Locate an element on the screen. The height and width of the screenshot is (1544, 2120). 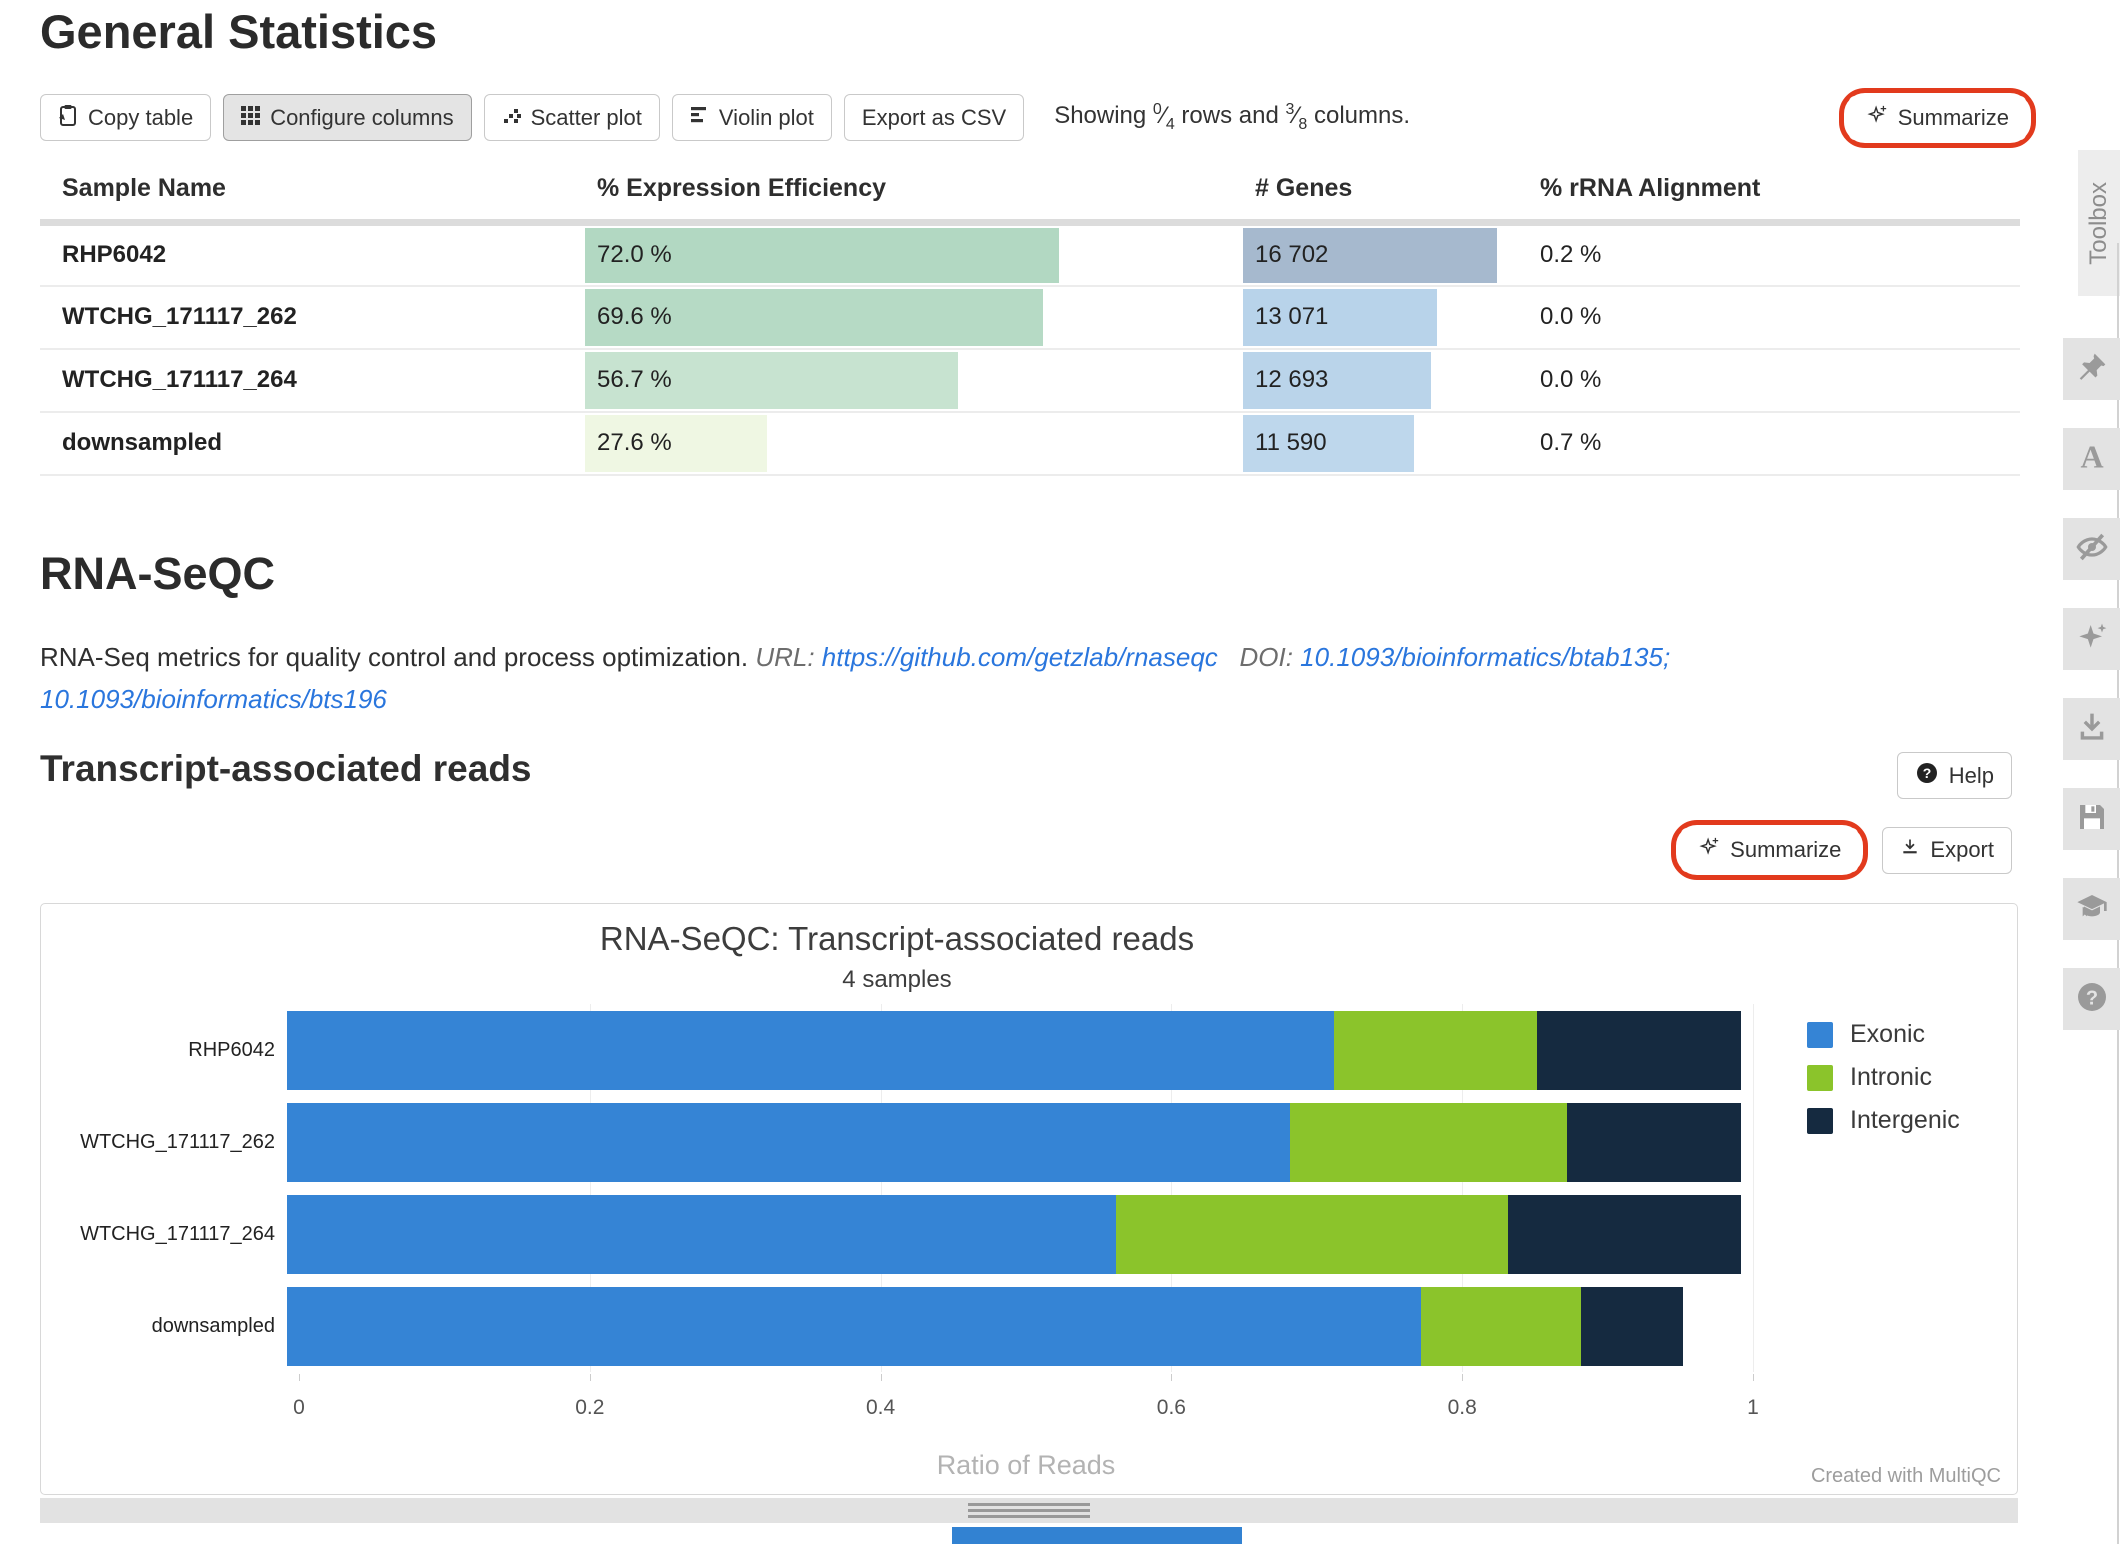
summarize-plot-button: Summarize is located at coordinates (1770, 850).